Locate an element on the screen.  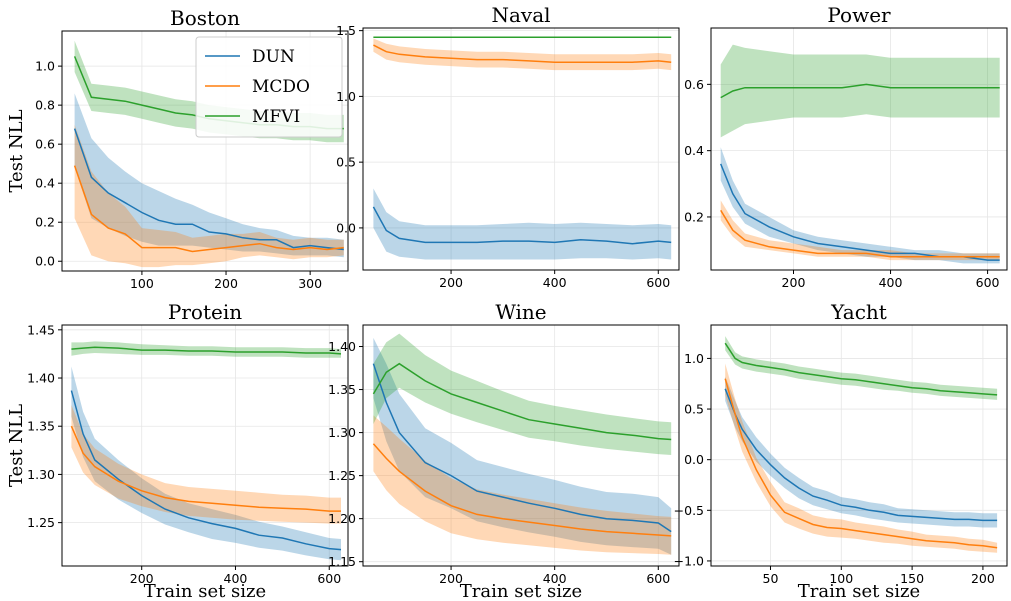
panel-title: Protein is located at coordinates (205, 312).